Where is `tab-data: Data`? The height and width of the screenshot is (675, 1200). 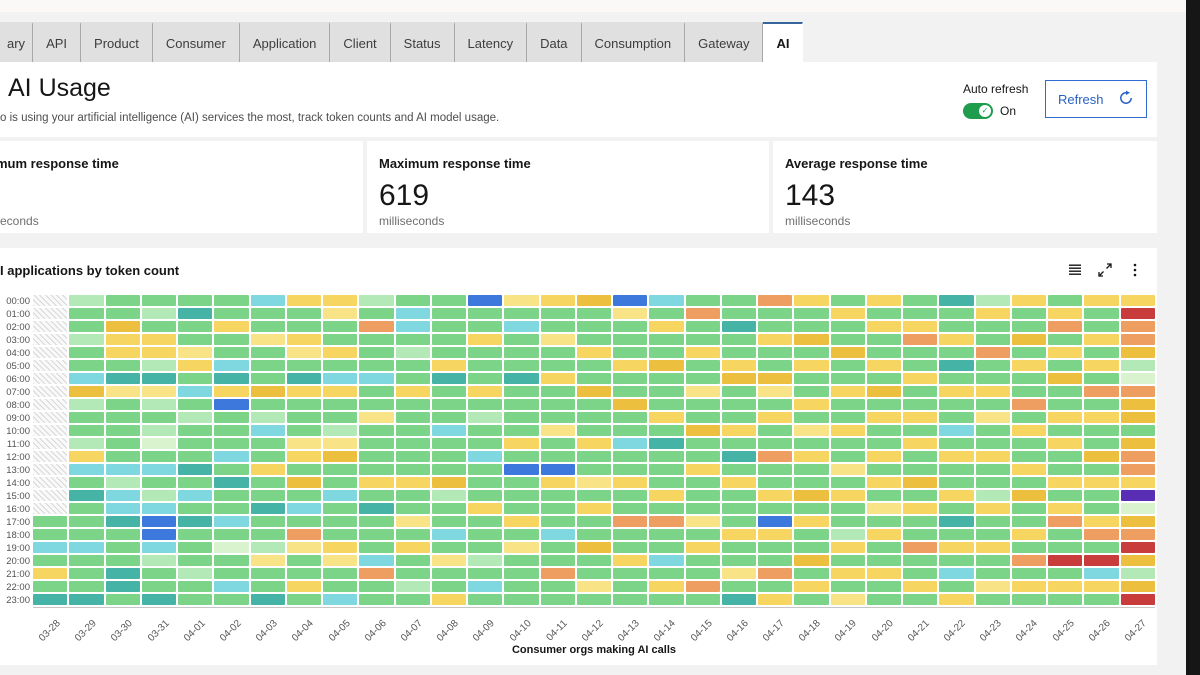 tab-data: Data is located at coordinates (554, 42).